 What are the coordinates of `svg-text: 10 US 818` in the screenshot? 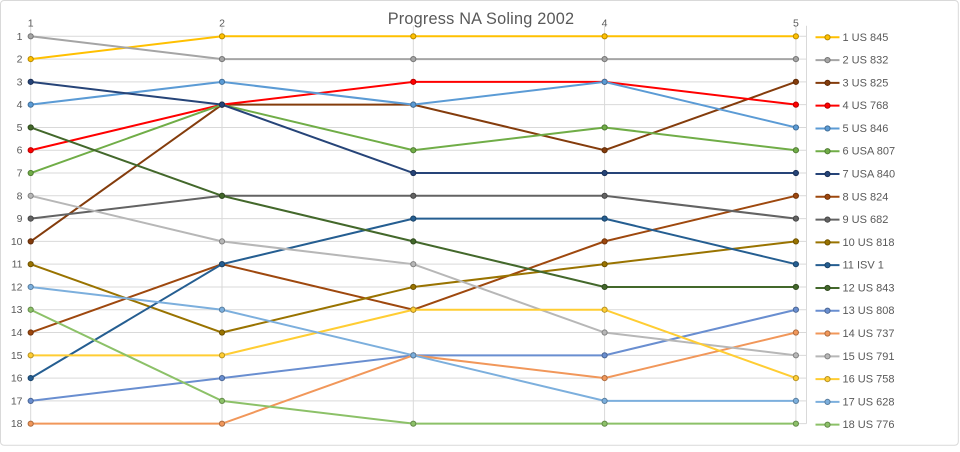 It's located at (869, 243).